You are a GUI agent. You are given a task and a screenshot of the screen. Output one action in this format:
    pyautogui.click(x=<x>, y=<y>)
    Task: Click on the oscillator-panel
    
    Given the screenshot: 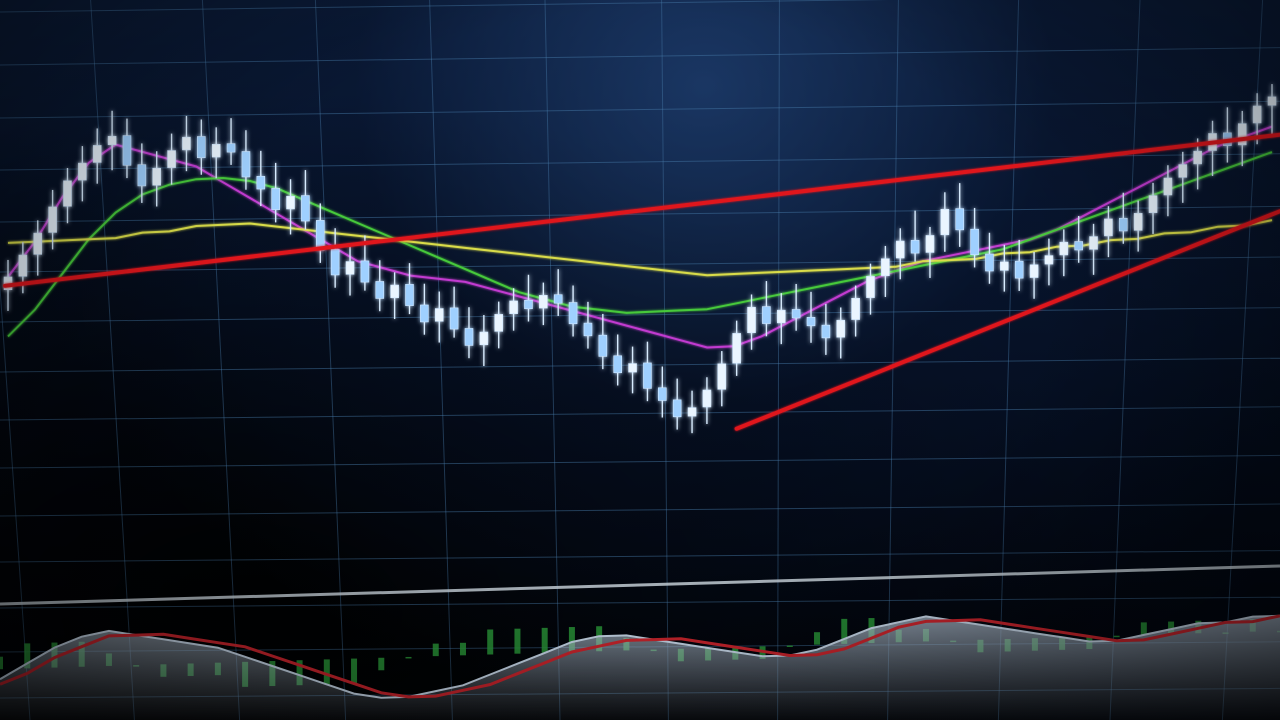 What is the action you would take?
    pyautogui.click(x=640, y=667)
    